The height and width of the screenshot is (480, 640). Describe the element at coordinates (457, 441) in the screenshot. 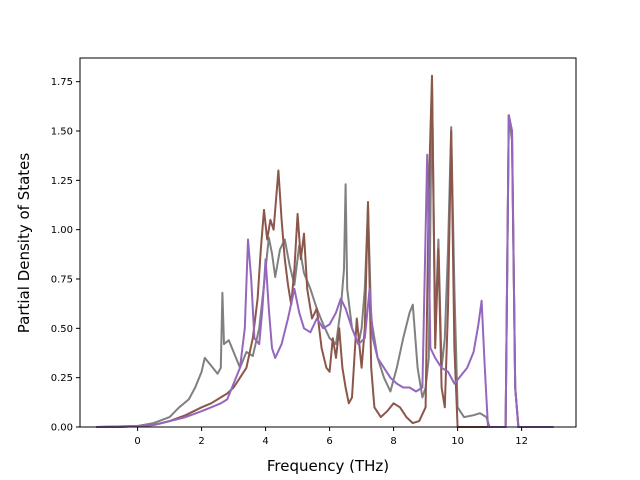

I see `x-tick-label: 10` at that location.